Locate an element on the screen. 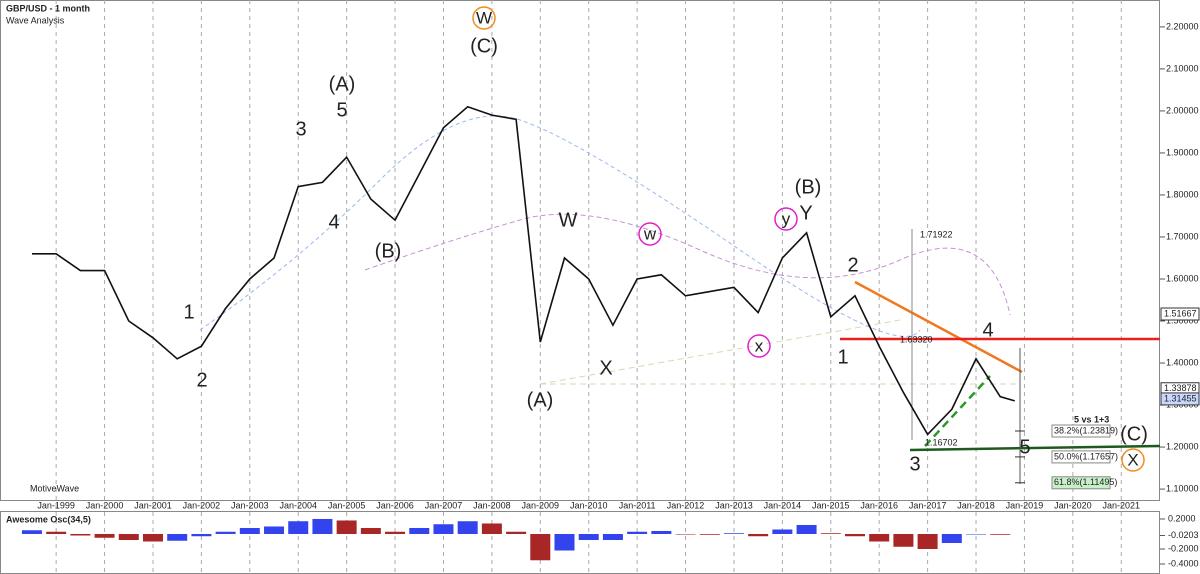  wave-label: 2 is located at coordinates (852, 265).